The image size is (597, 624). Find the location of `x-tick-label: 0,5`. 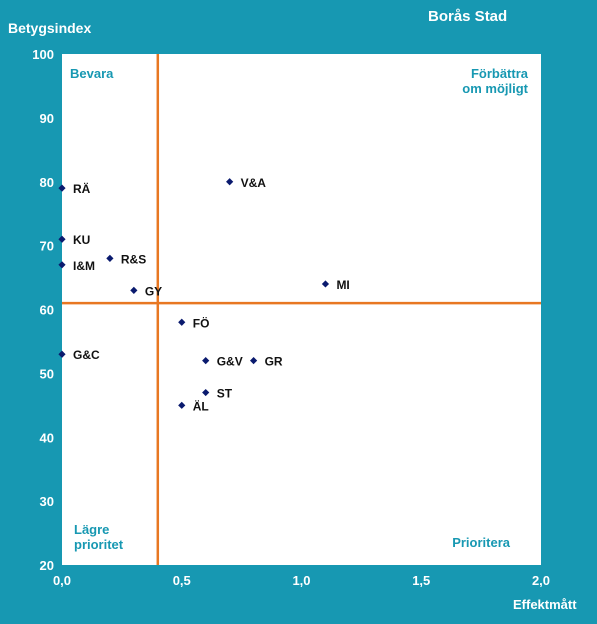

x-tick-label: 0,5 is located at coordinates (182, 580).